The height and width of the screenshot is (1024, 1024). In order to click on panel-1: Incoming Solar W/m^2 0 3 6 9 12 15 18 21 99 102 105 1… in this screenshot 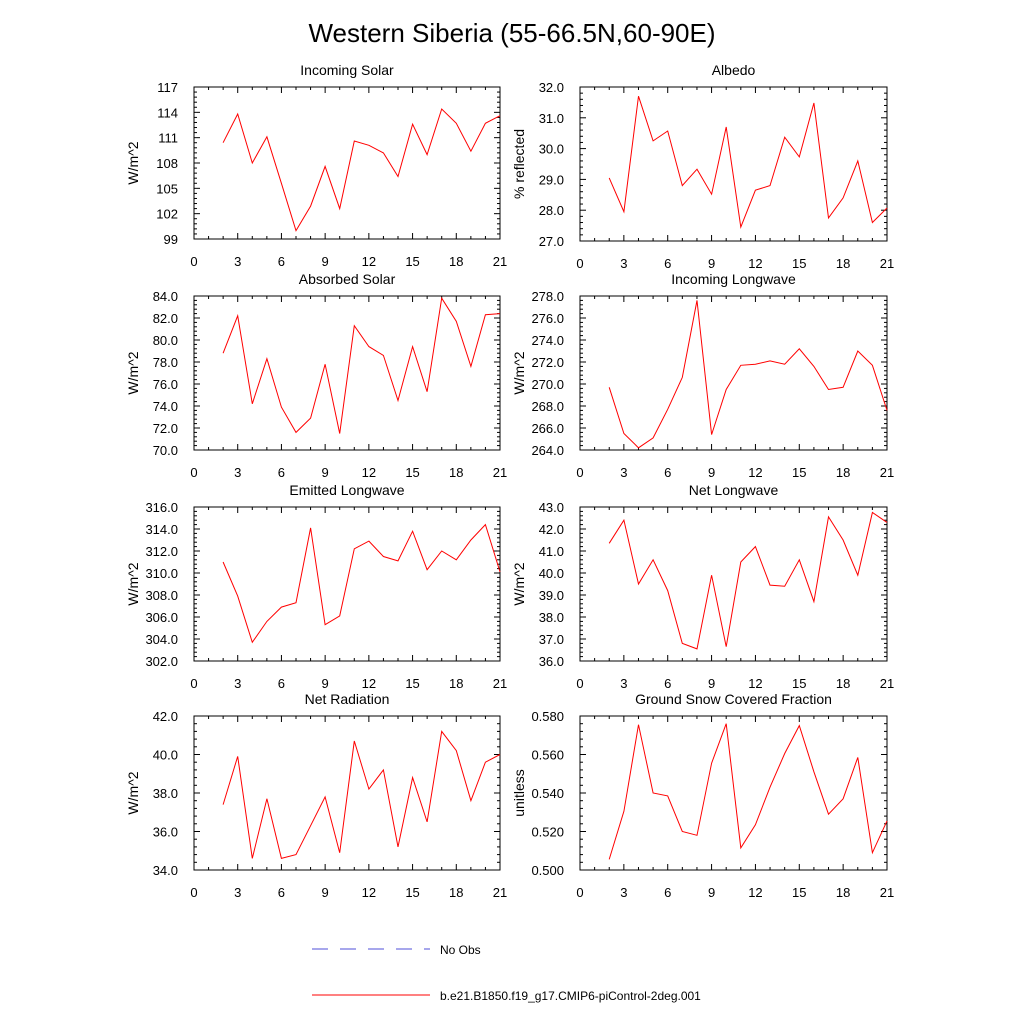, I will do `click(316, 165)`.